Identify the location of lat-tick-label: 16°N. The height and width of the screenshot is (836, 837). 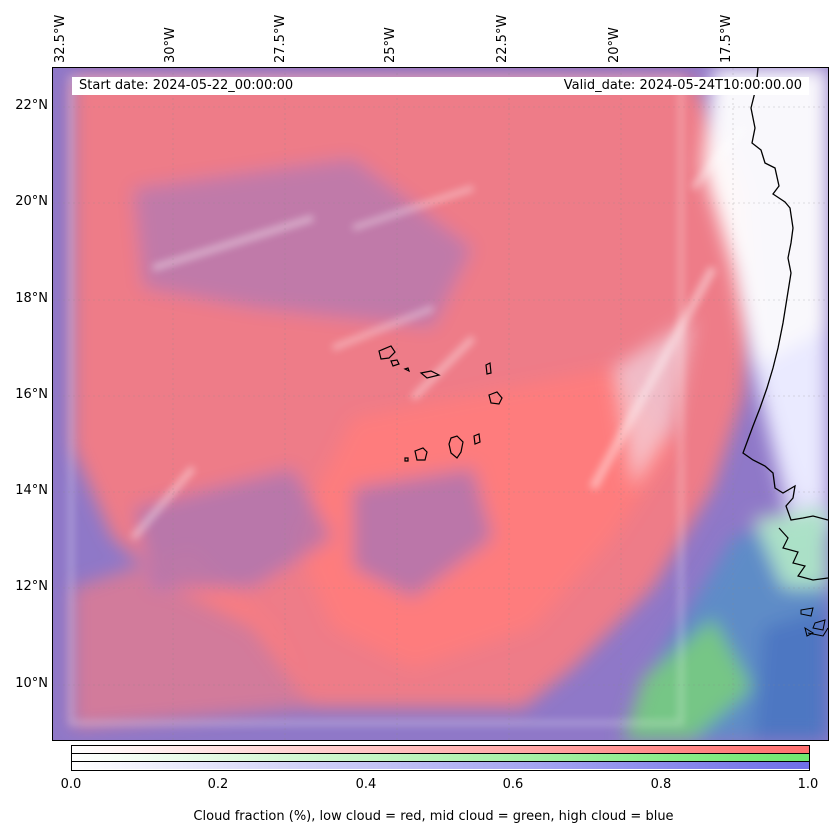
(24, 394).